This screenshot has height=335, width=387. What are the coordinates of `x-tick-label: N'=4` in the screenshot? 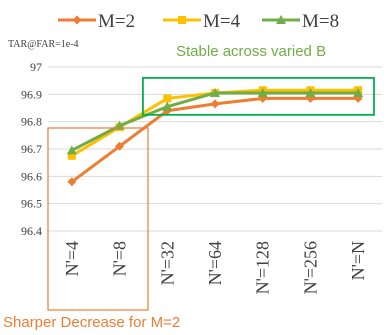 It's located at (72, 258).